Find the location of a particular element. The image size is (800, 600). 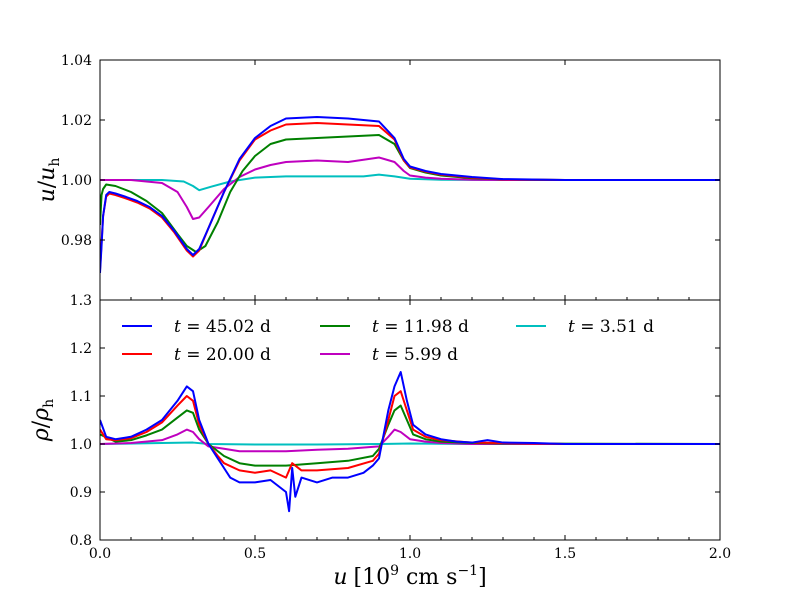

x-tick-label: 1.5 is located at coordinates (565, 554).